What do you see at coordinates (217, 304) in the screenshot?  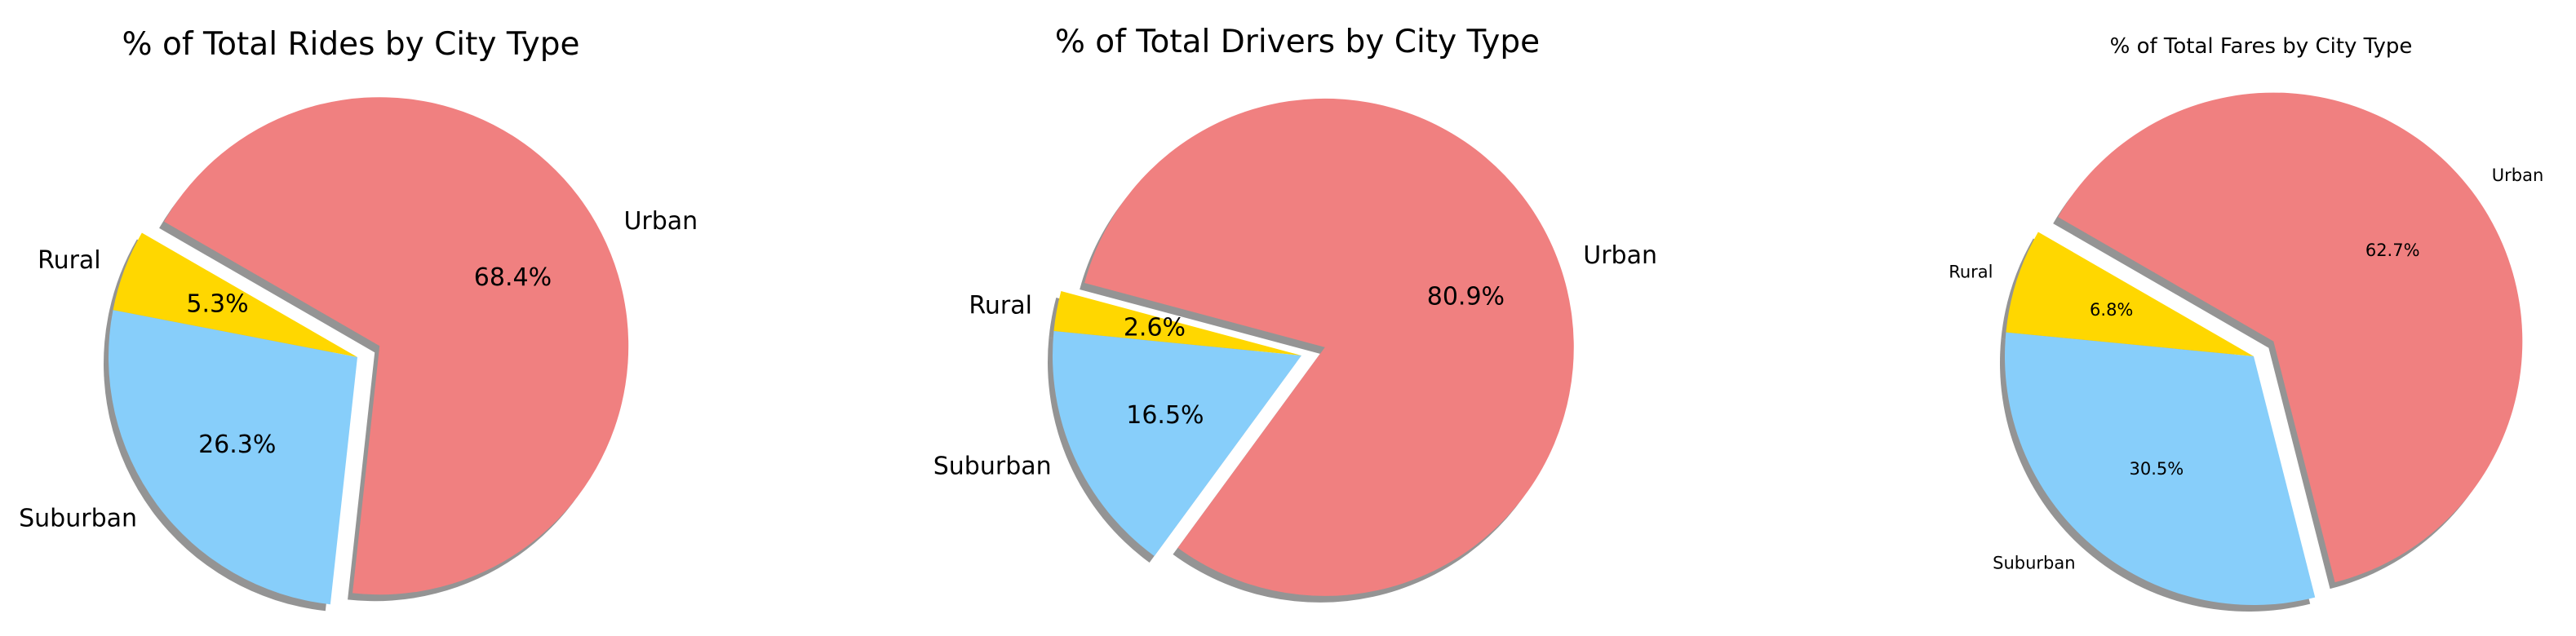 I see `rides-rural-percent-label: 5.3%` at bounding box center [217, 304].